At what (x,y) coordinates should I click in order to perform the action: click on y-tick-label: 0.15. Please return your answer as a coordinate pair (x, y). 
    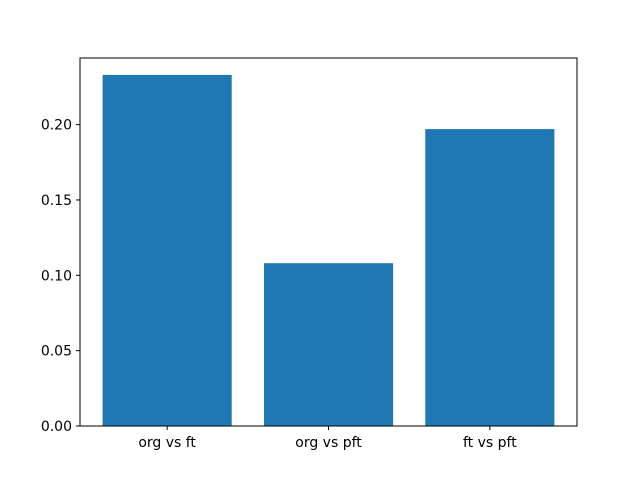
    Looking at the image, I should click on (56, 201).